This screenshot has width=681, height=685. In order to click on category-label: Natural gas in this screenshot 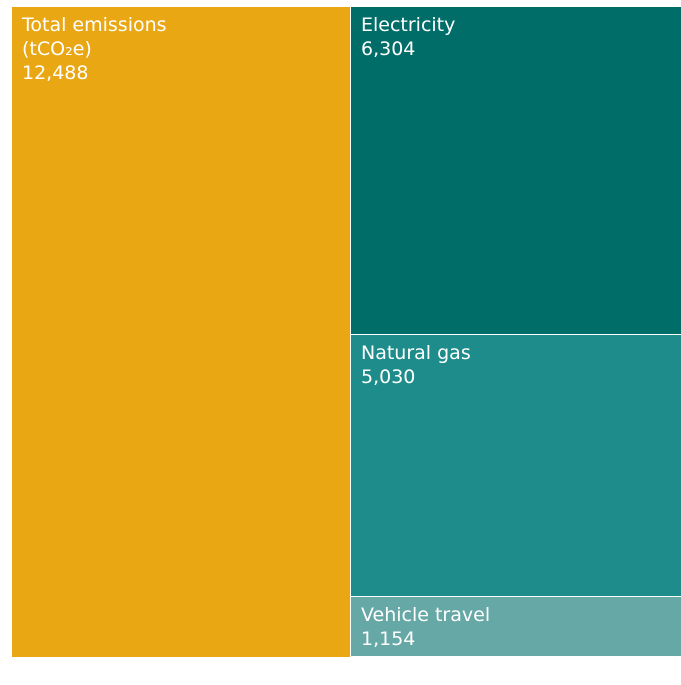, I will do `click(416, 353)`.